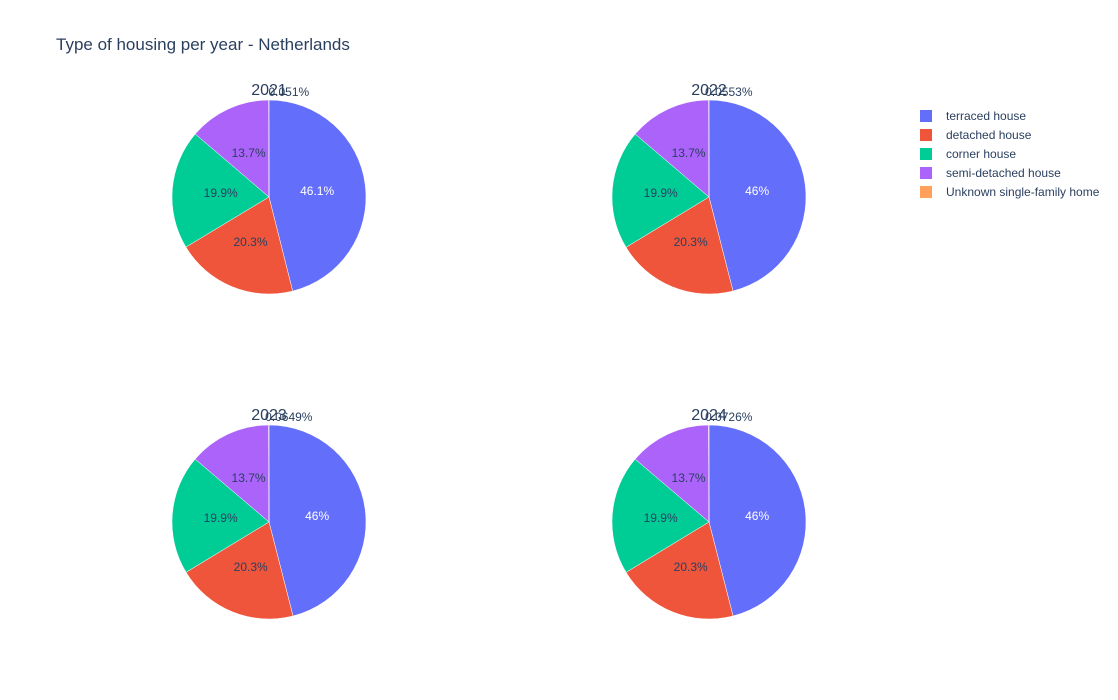  I want to click on legend-item: terraced house, so click(1009, 115).